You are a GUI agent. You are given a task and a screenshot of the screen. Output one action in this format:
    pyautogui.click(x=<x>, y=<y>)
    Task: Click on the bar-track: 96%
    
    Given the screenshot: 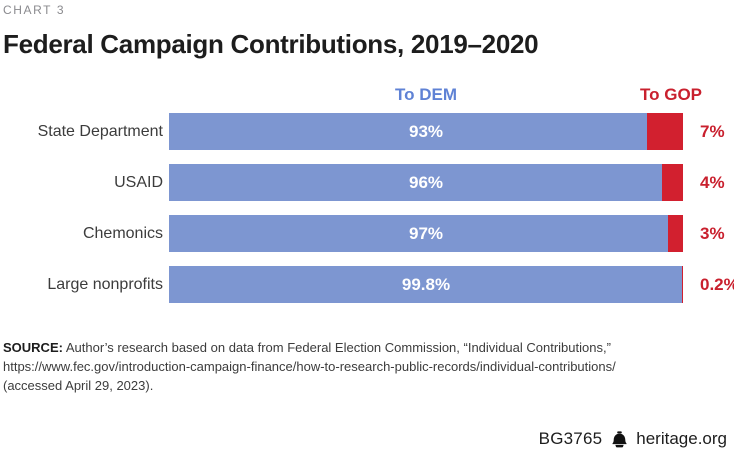 What is the action you would take?
    pyautogui.click(x=426, y=182)
    